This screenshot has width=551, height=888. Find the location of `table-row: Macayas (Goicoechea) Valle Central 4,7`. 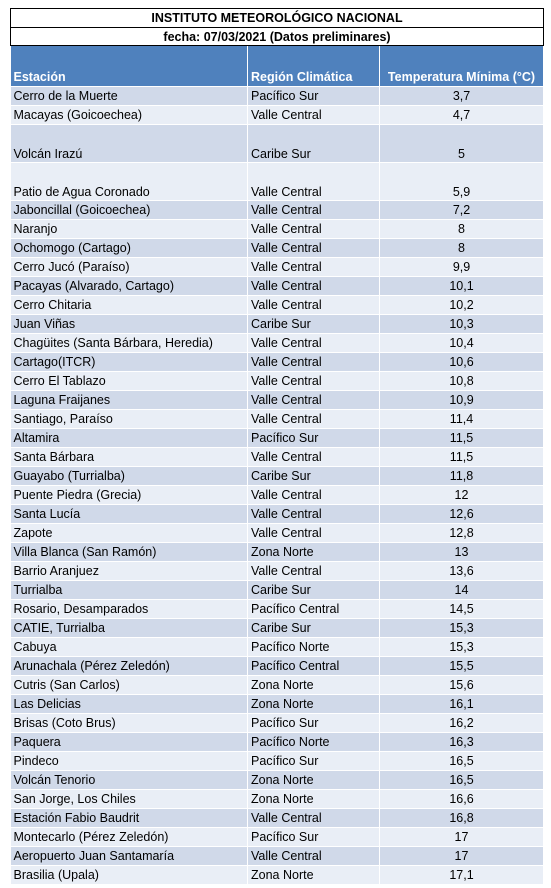

table-row: Macayas (Goicoechea) Valle Central 4,7 is located at coordinates (277, 115).